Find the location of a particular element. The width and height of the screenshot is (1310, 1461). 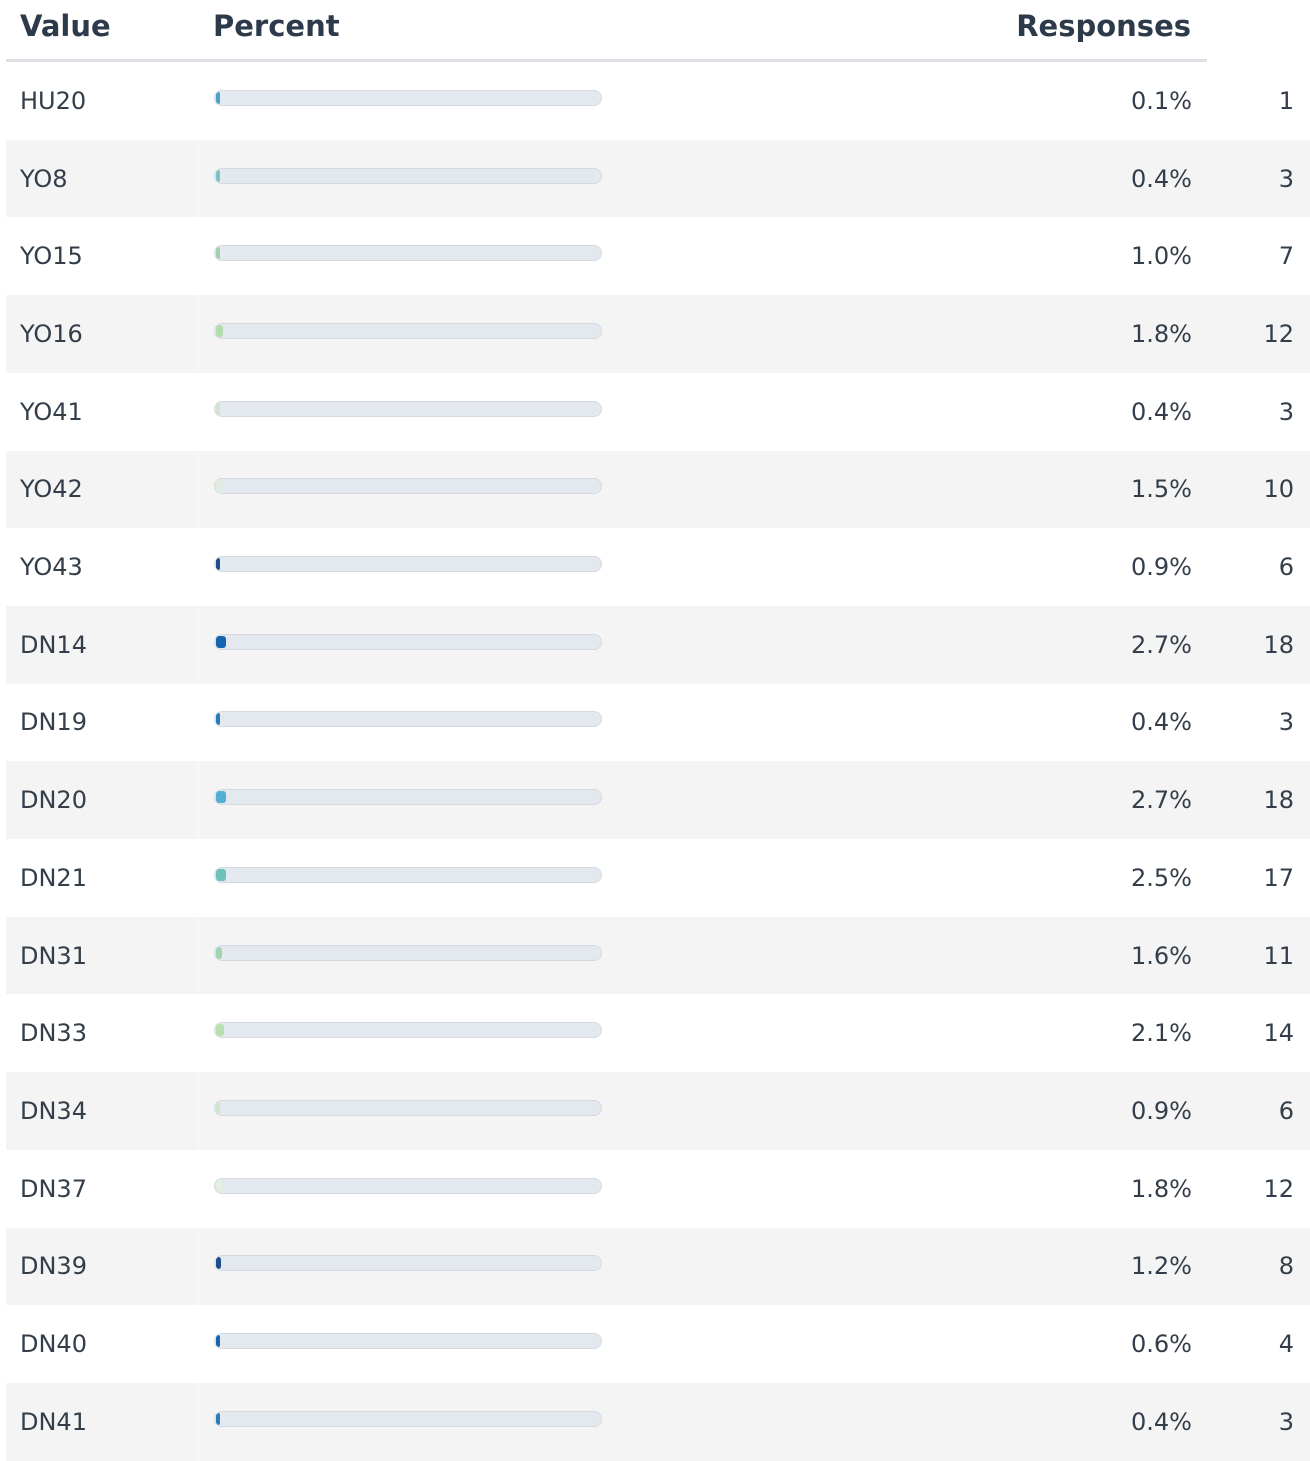

table-row: YO16 1.8% 12 is located at coordinates (658, 334).